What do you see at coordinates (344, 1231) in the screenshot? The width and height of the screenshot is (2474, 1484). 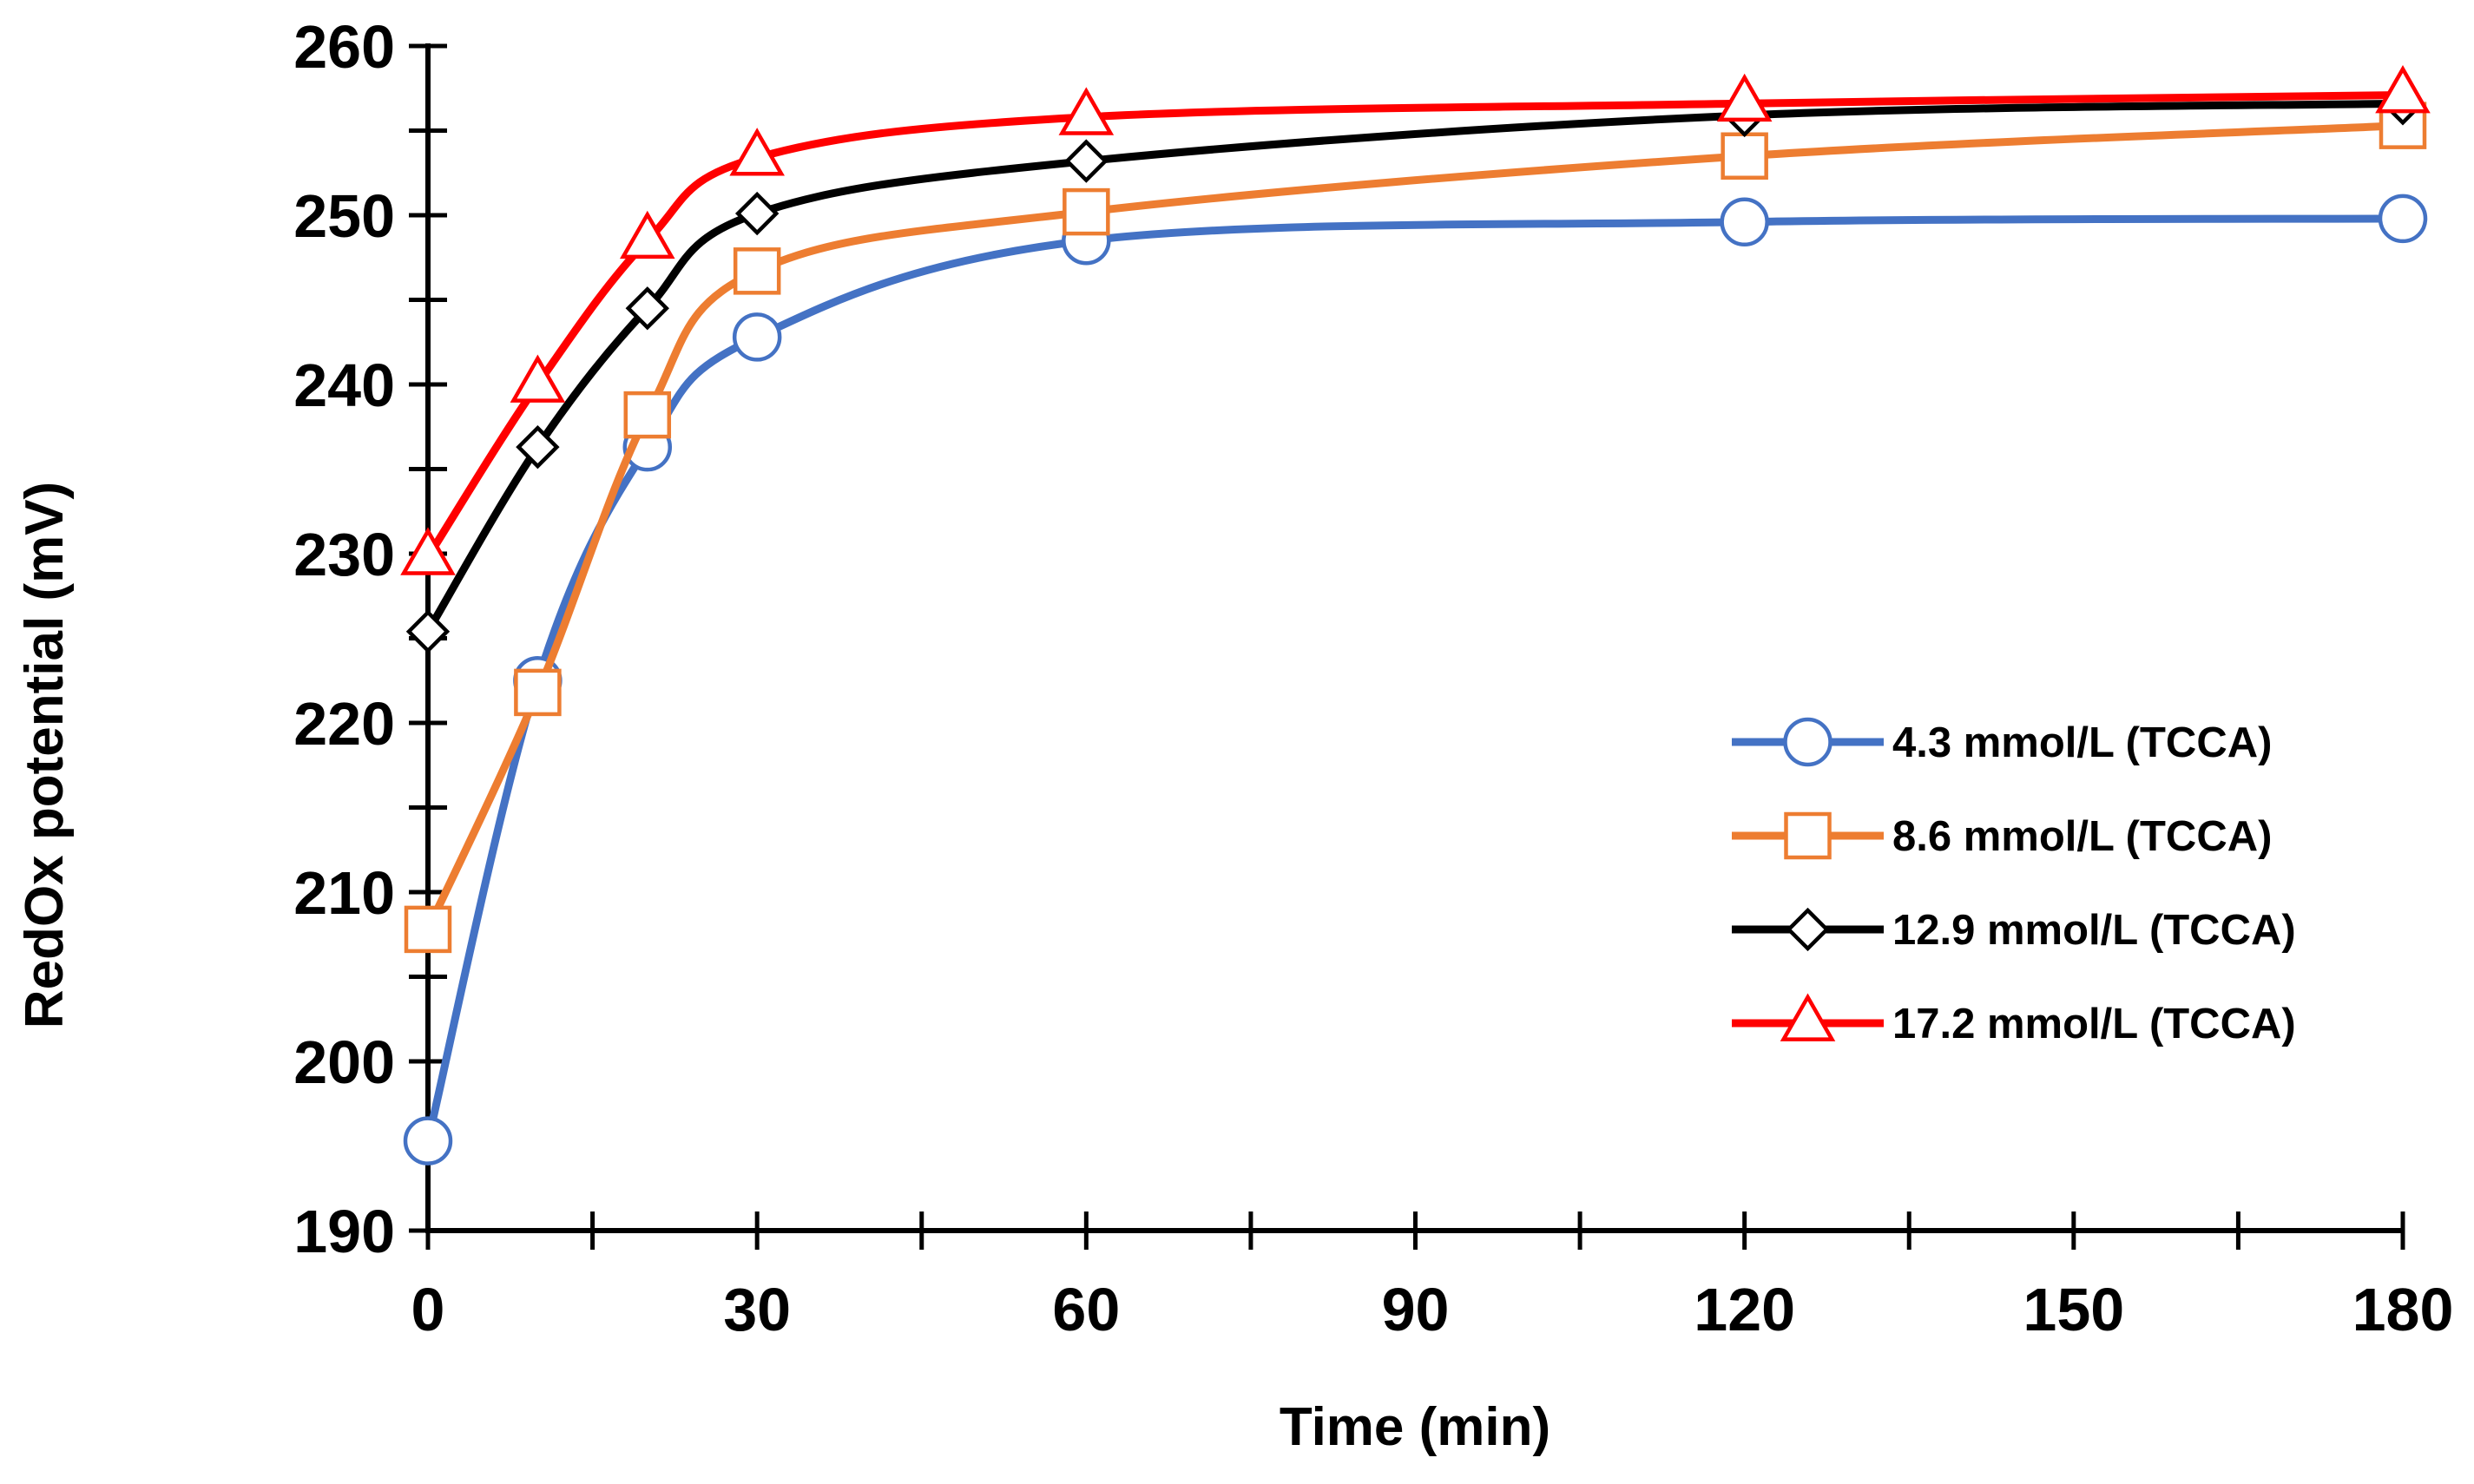 I see `y-tick-label: 190` at bounding box center [344, 1231].